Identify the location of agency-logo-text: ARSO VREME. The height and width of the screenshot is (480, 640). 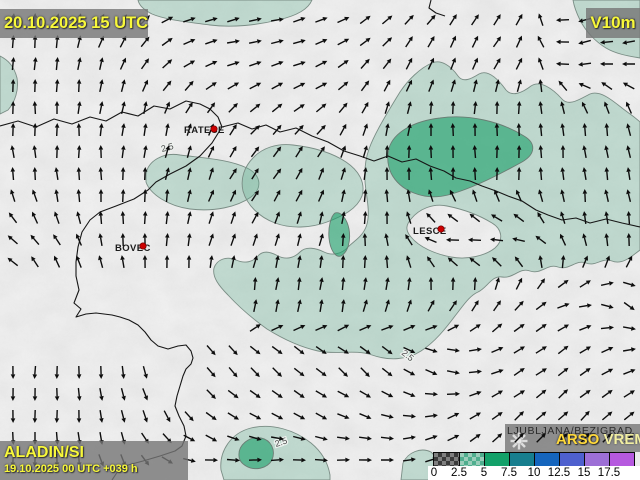
(598, 440).